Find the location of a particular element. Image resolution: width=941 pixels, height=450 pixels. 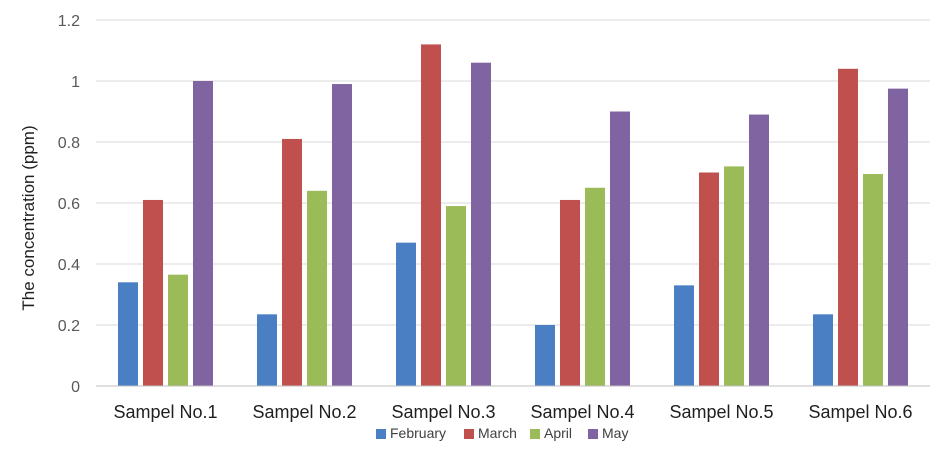

x-category-label: Sampel No.4 is located at coordinates (582, 412).